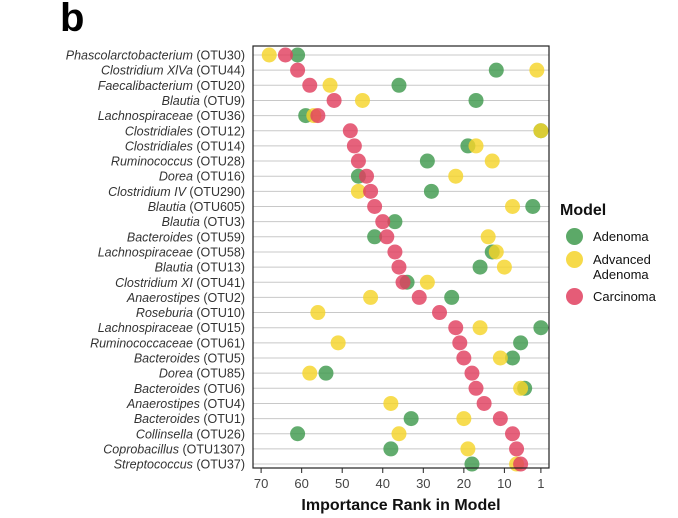 This screenshot has width=678, height=518. What do you see at coordinates (383, 483) in the screenshot?
I see `x-tick-label: 40` at bounding box center [383, 483].